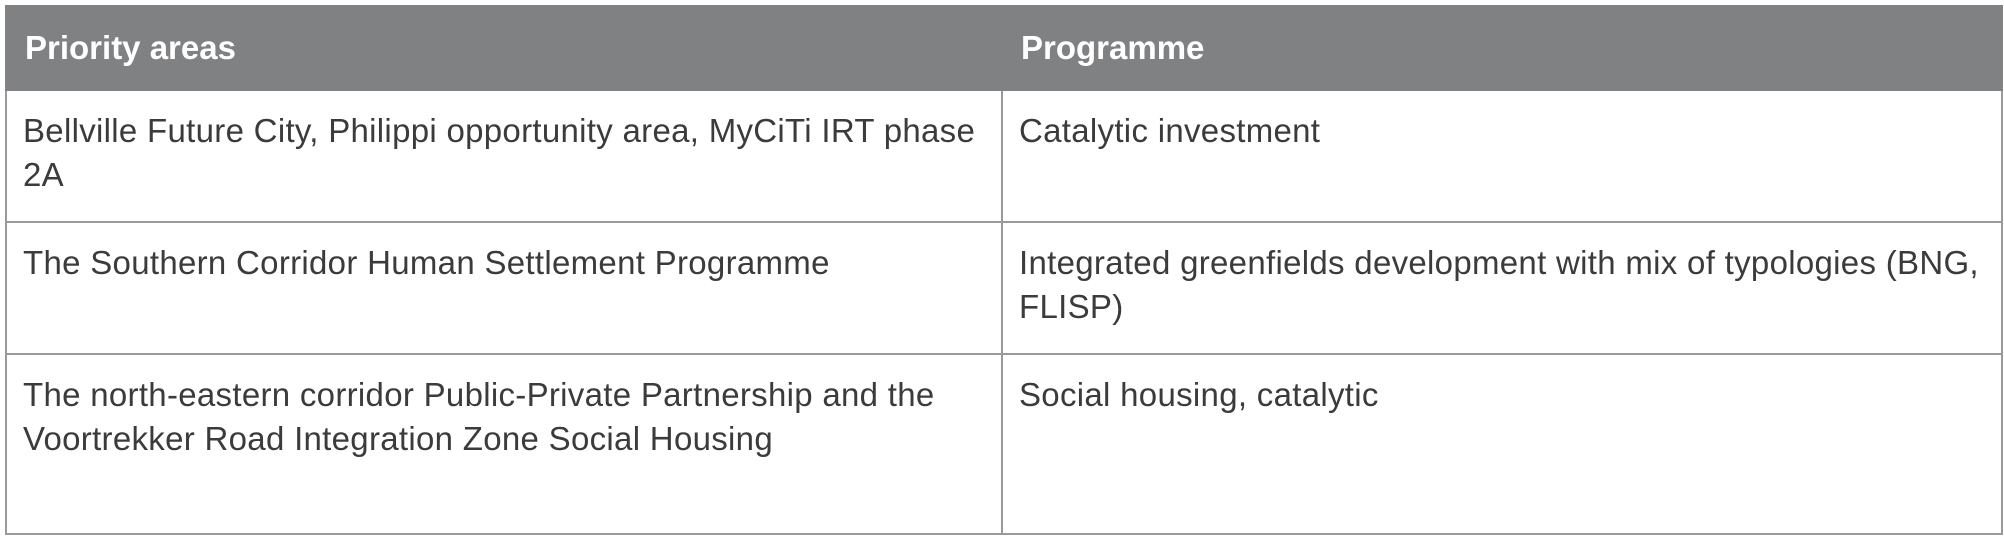 The width and height of the screenshot is (2004, 542). What do you see at coordinates (504, 48) in the screenshot?
I see `column-header-priority-areas: Priority areas` at bounding box center [504, 48].